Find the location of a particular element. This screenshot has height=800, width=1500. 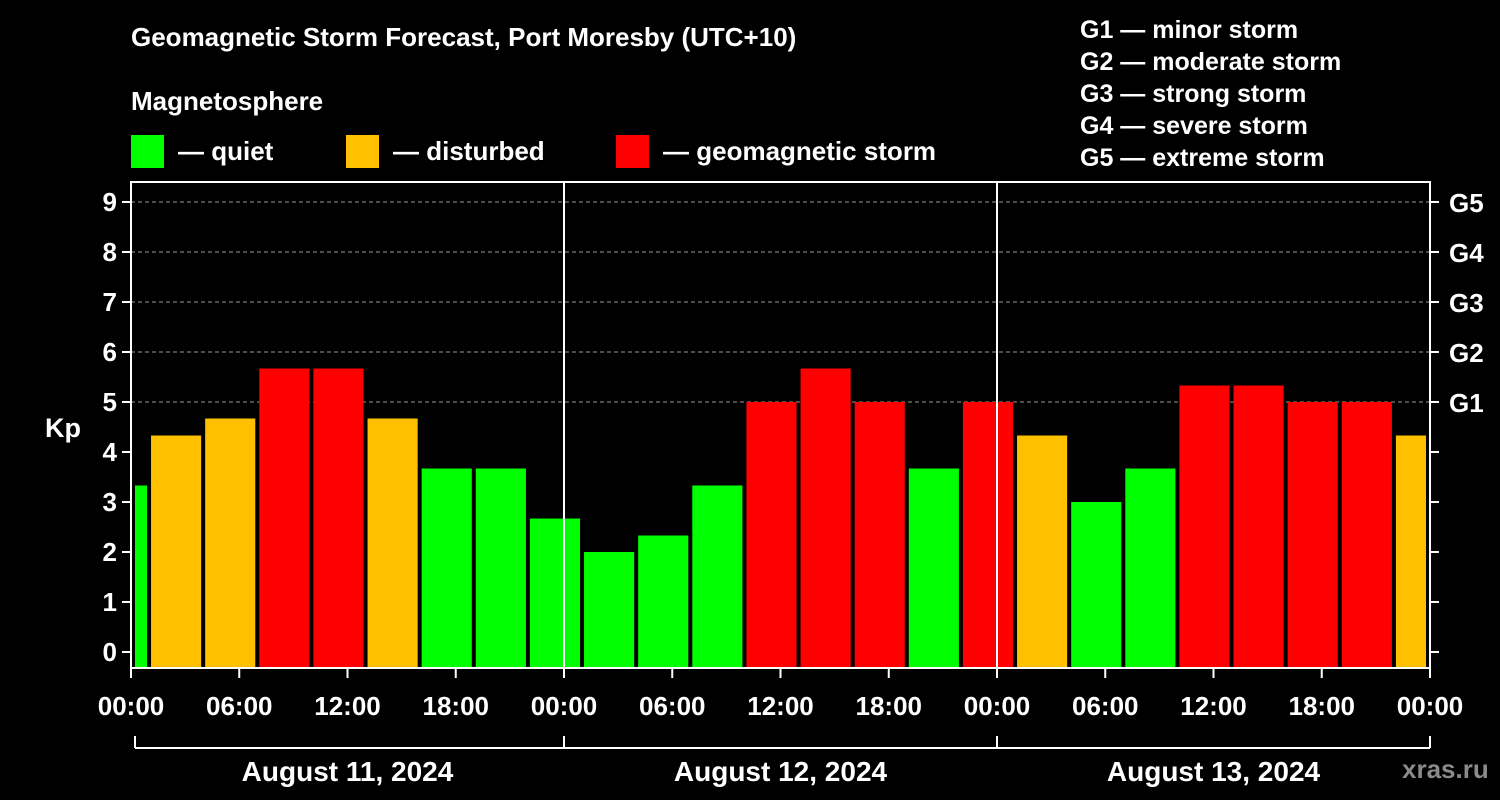

legend-item-quiet: — quiet is located at coordinates (202, 151).